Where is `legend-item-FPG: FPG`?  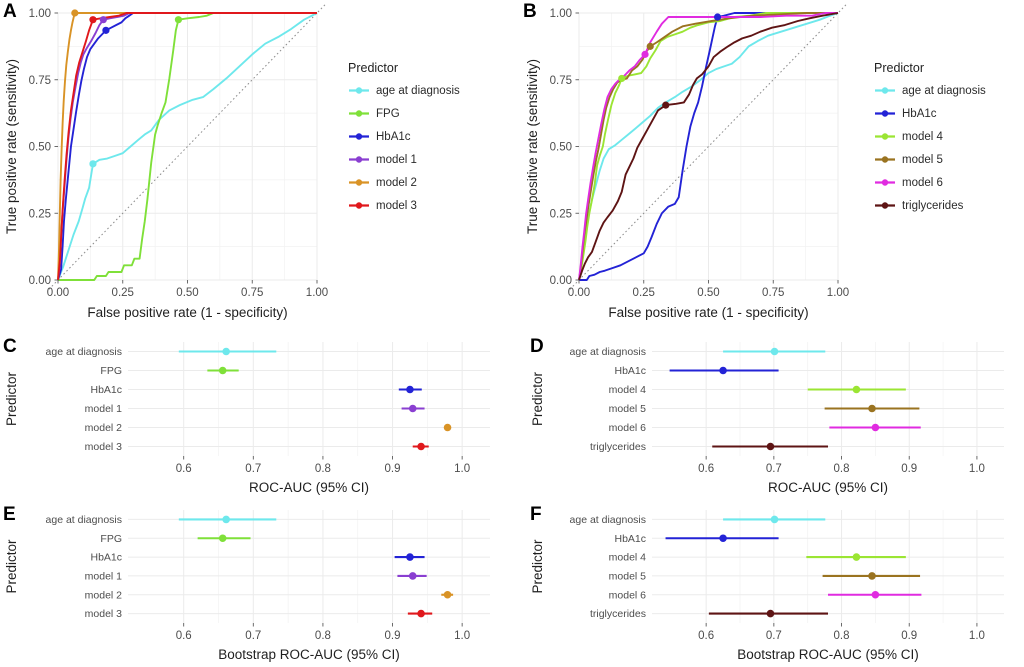
legend-item-FPG: FPG is located at coordinates (406, 116).